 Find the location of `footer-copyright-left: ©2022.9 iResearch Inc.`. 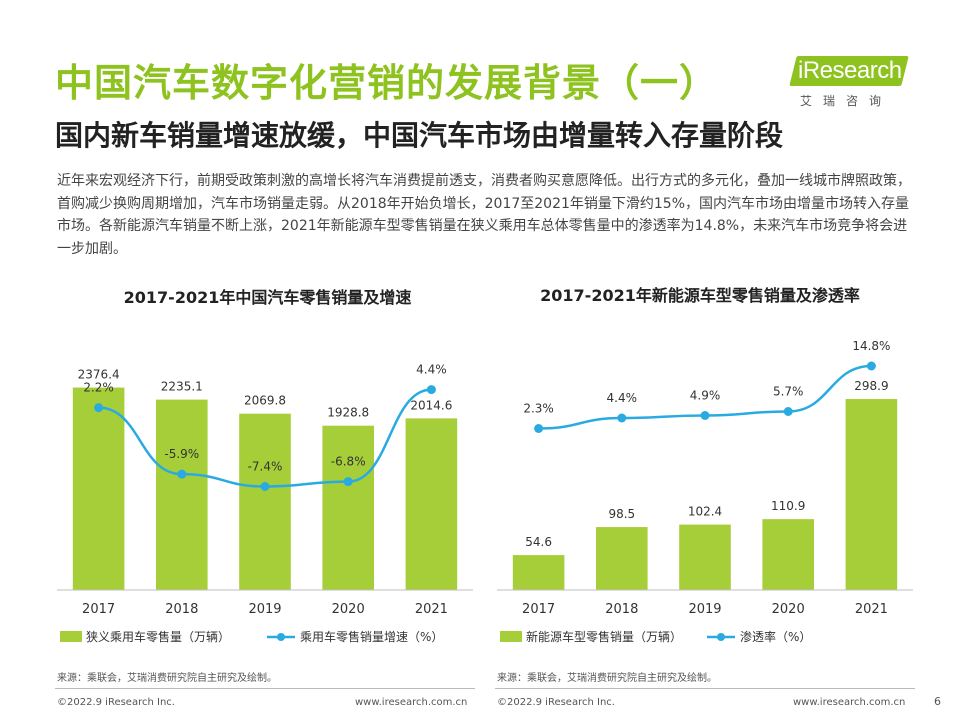

footer-copyright-left: ©2022.9 iResearch Inc. is located at coordinates (116, 702).